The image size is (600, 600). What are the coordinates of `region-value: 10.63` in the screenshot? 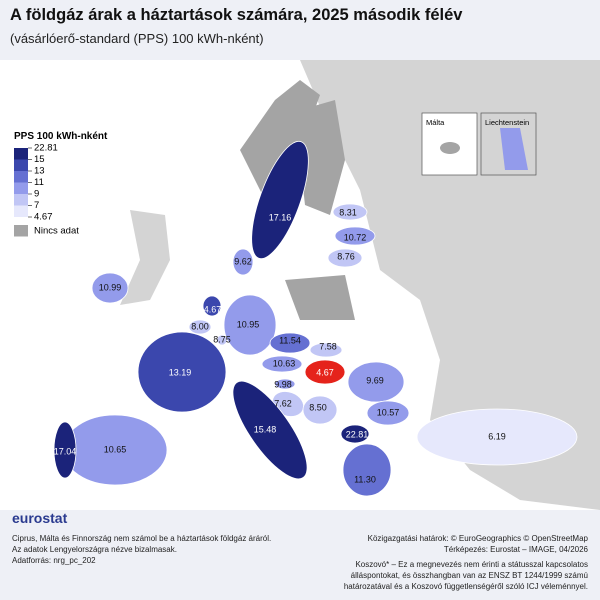 It's located at (284, 363).